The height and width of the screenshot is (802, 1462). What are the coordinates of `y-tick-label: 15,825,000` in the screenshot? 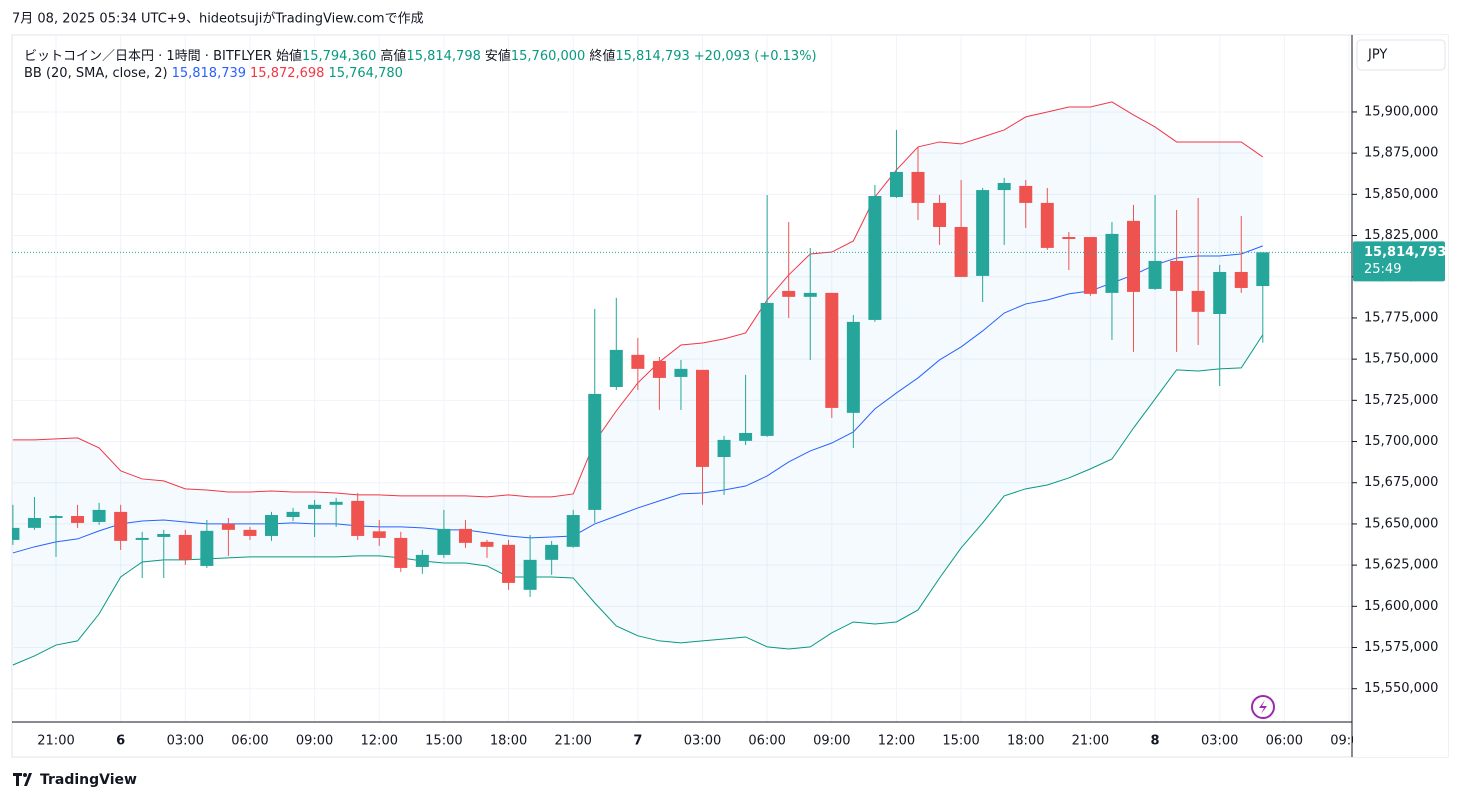 It's located at (1401, 235).